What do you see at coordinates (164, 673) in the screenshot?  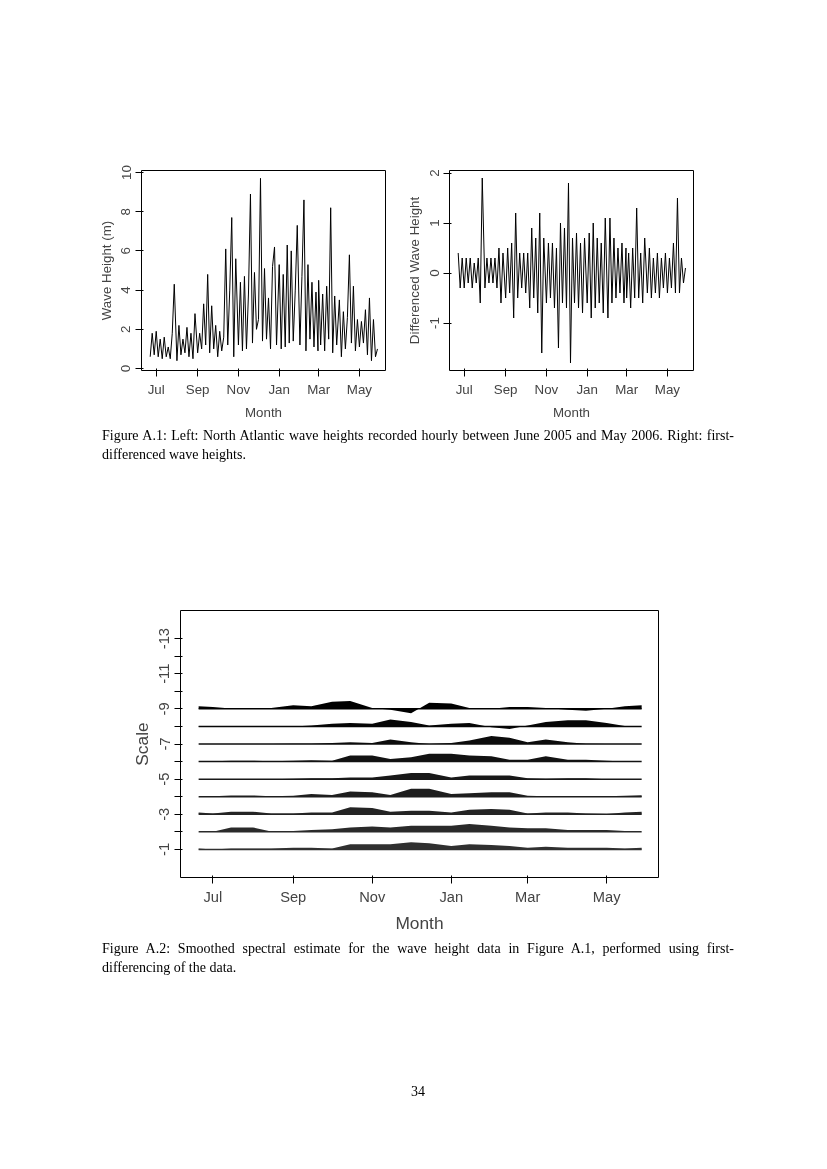 I see `y-tick-label: -11` at bounding box center [164, 673].